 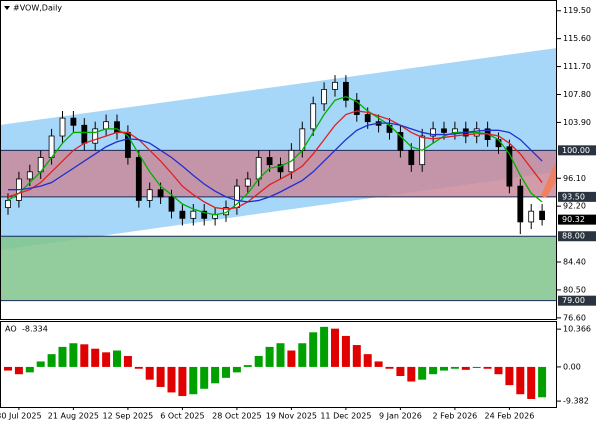 What do you see at coordinates (573, 219) in the screenshot?
I see `price-label: 90.32` at bounding box center [573, 219].